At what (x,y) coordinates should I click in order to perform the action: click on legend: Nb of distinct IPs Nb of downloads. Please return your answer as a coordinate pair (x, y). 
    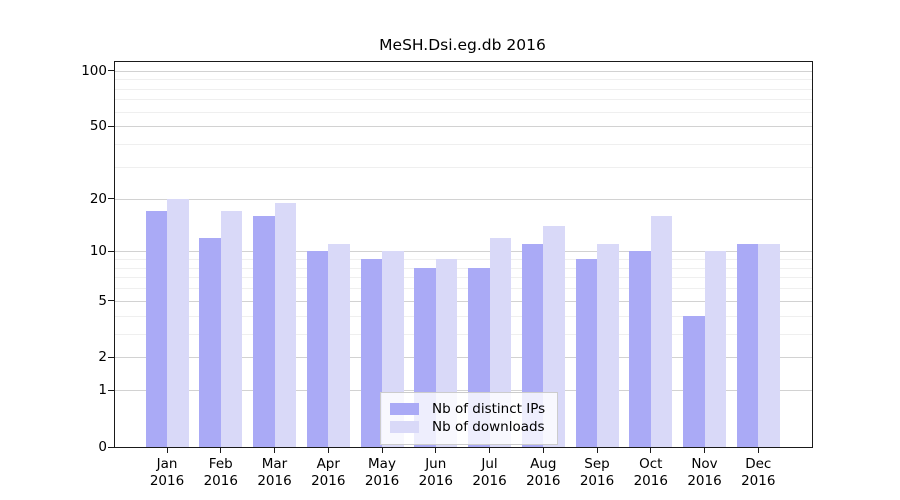
    Looking at the image, I should click on (469, 418).